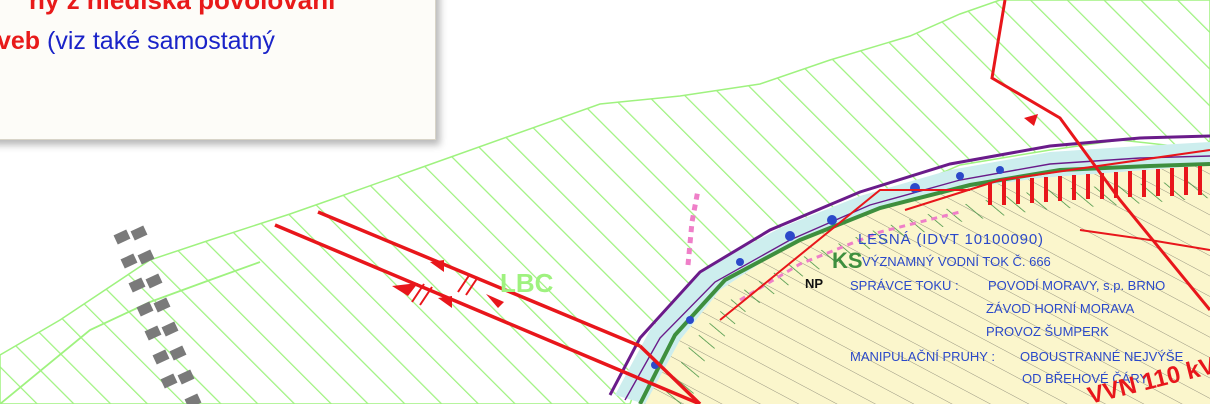 The height and width of the screenshot is (404, 1210). I want to click on lbc-label: LBC, so click(527, 283).